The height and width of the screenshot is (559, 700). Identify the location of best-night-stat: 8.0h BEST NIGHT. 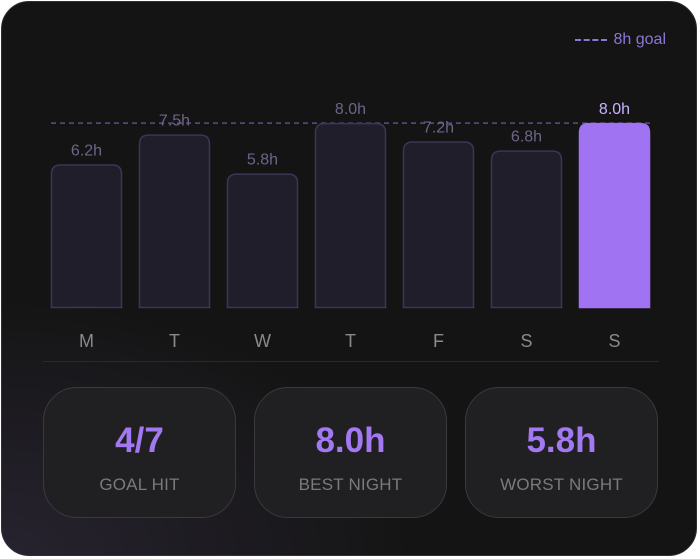
(350, 452).